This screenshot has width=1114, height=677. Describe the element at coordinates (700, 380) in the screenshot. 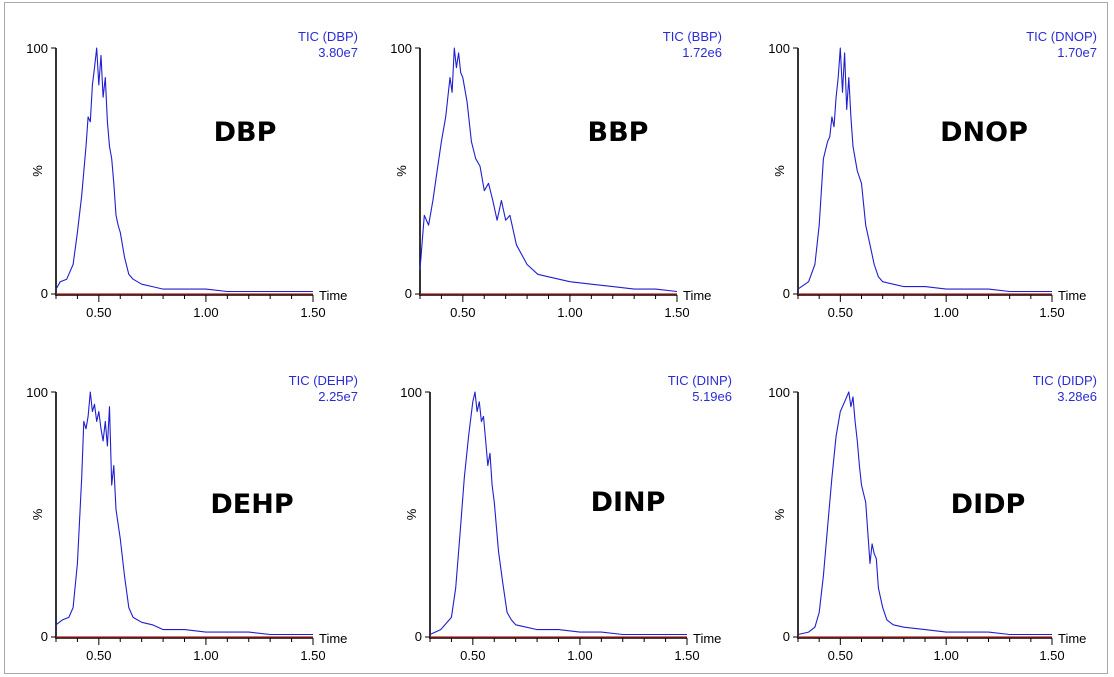

I see `trace-name: TIC (DINP)` at that location.